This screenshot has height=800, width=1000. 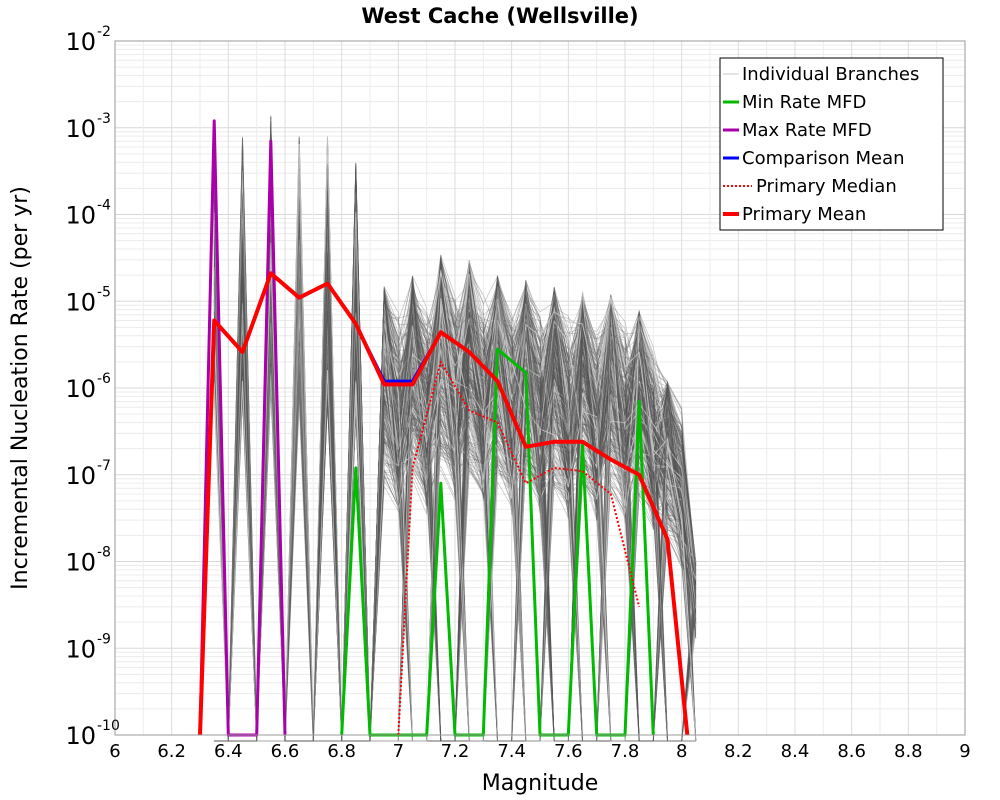 What do you see at coordinates (851, 751) in the screenshot?
I see `x-tick-label: 8.6` at bounding box center [851, 751].